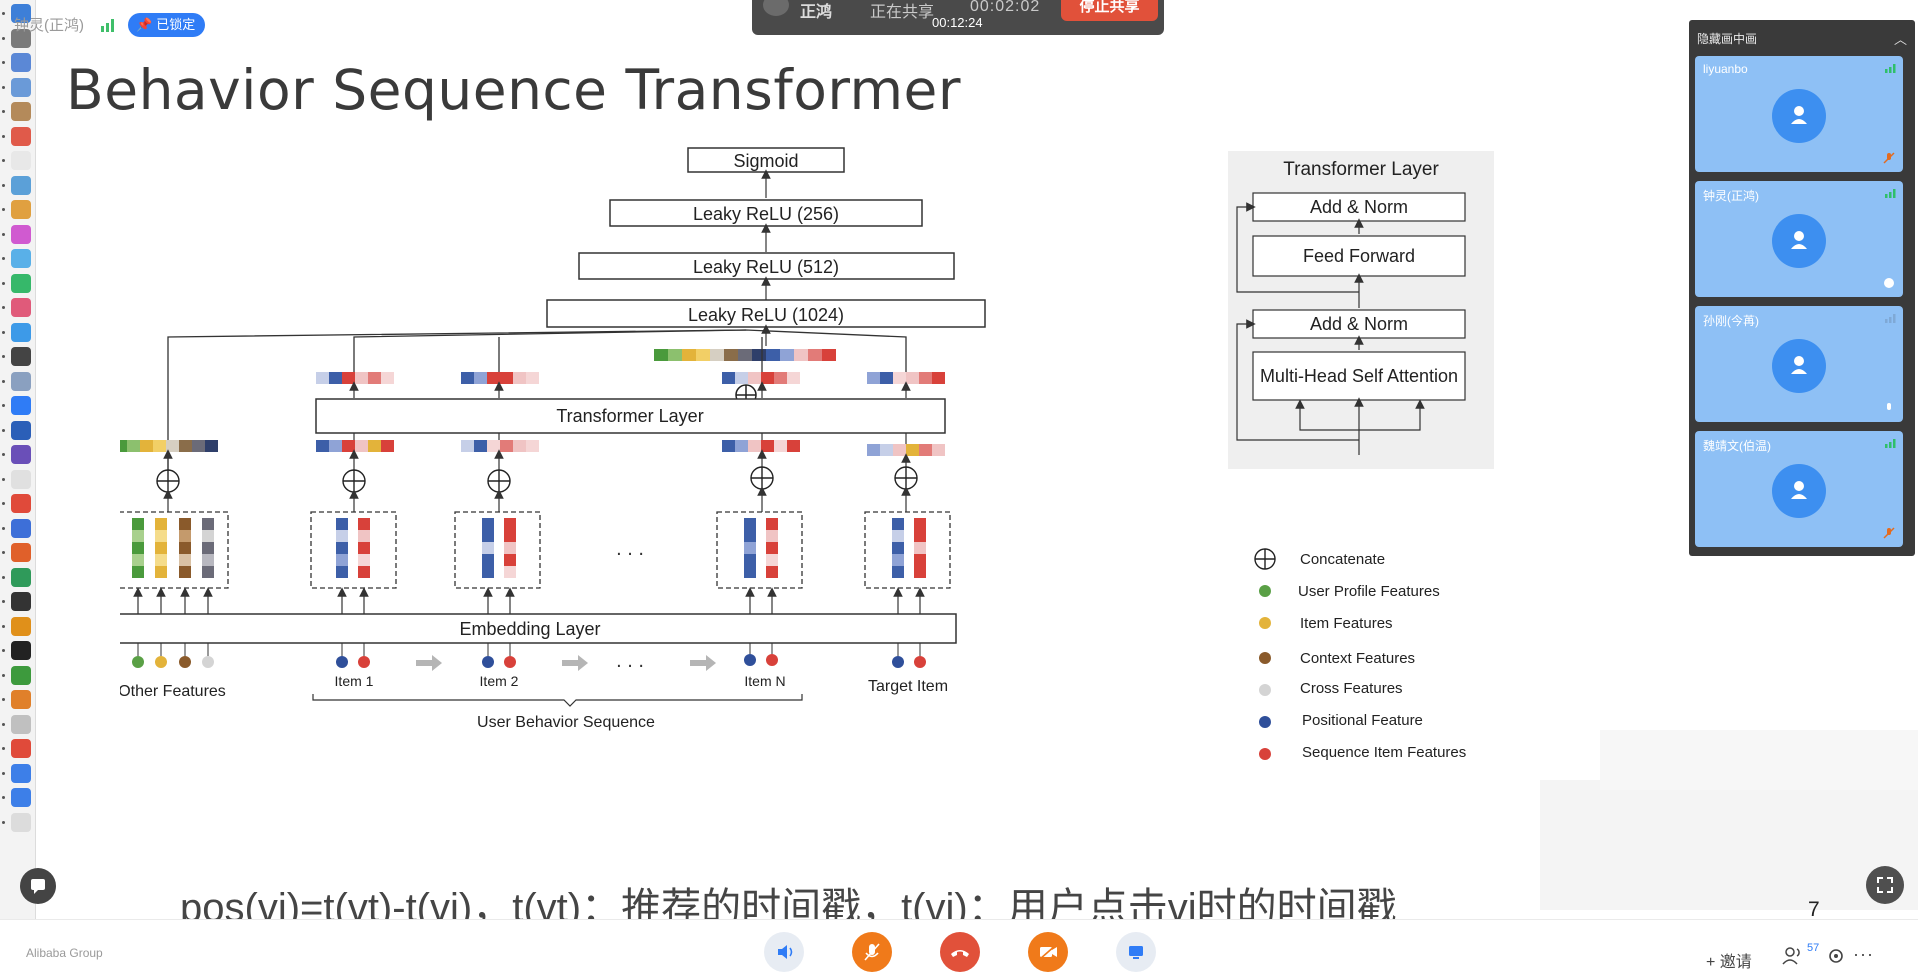 The height and width of the screenshot is (977, 1918). What do you see at coordinates (1136, 952) in the screenshot?
I see `share-screen-button` at bounding box center [1136, 952].